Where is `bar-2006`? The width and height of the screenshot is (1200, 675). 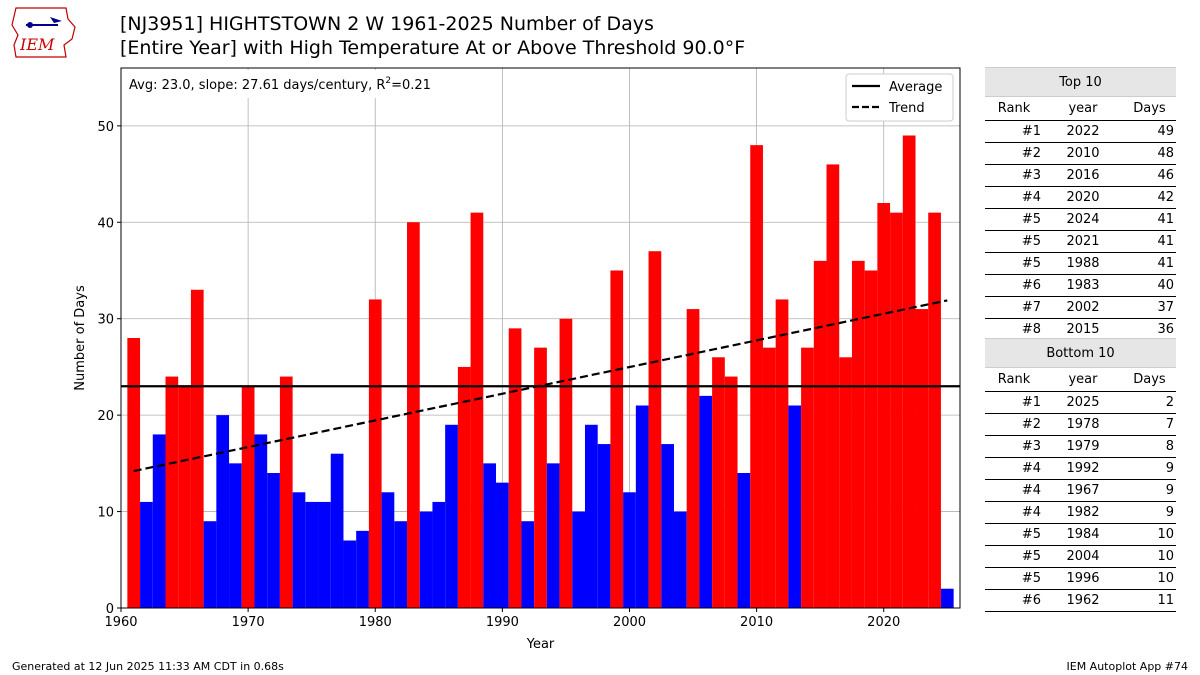 bar-2006 is located at coordinates (706, 501).